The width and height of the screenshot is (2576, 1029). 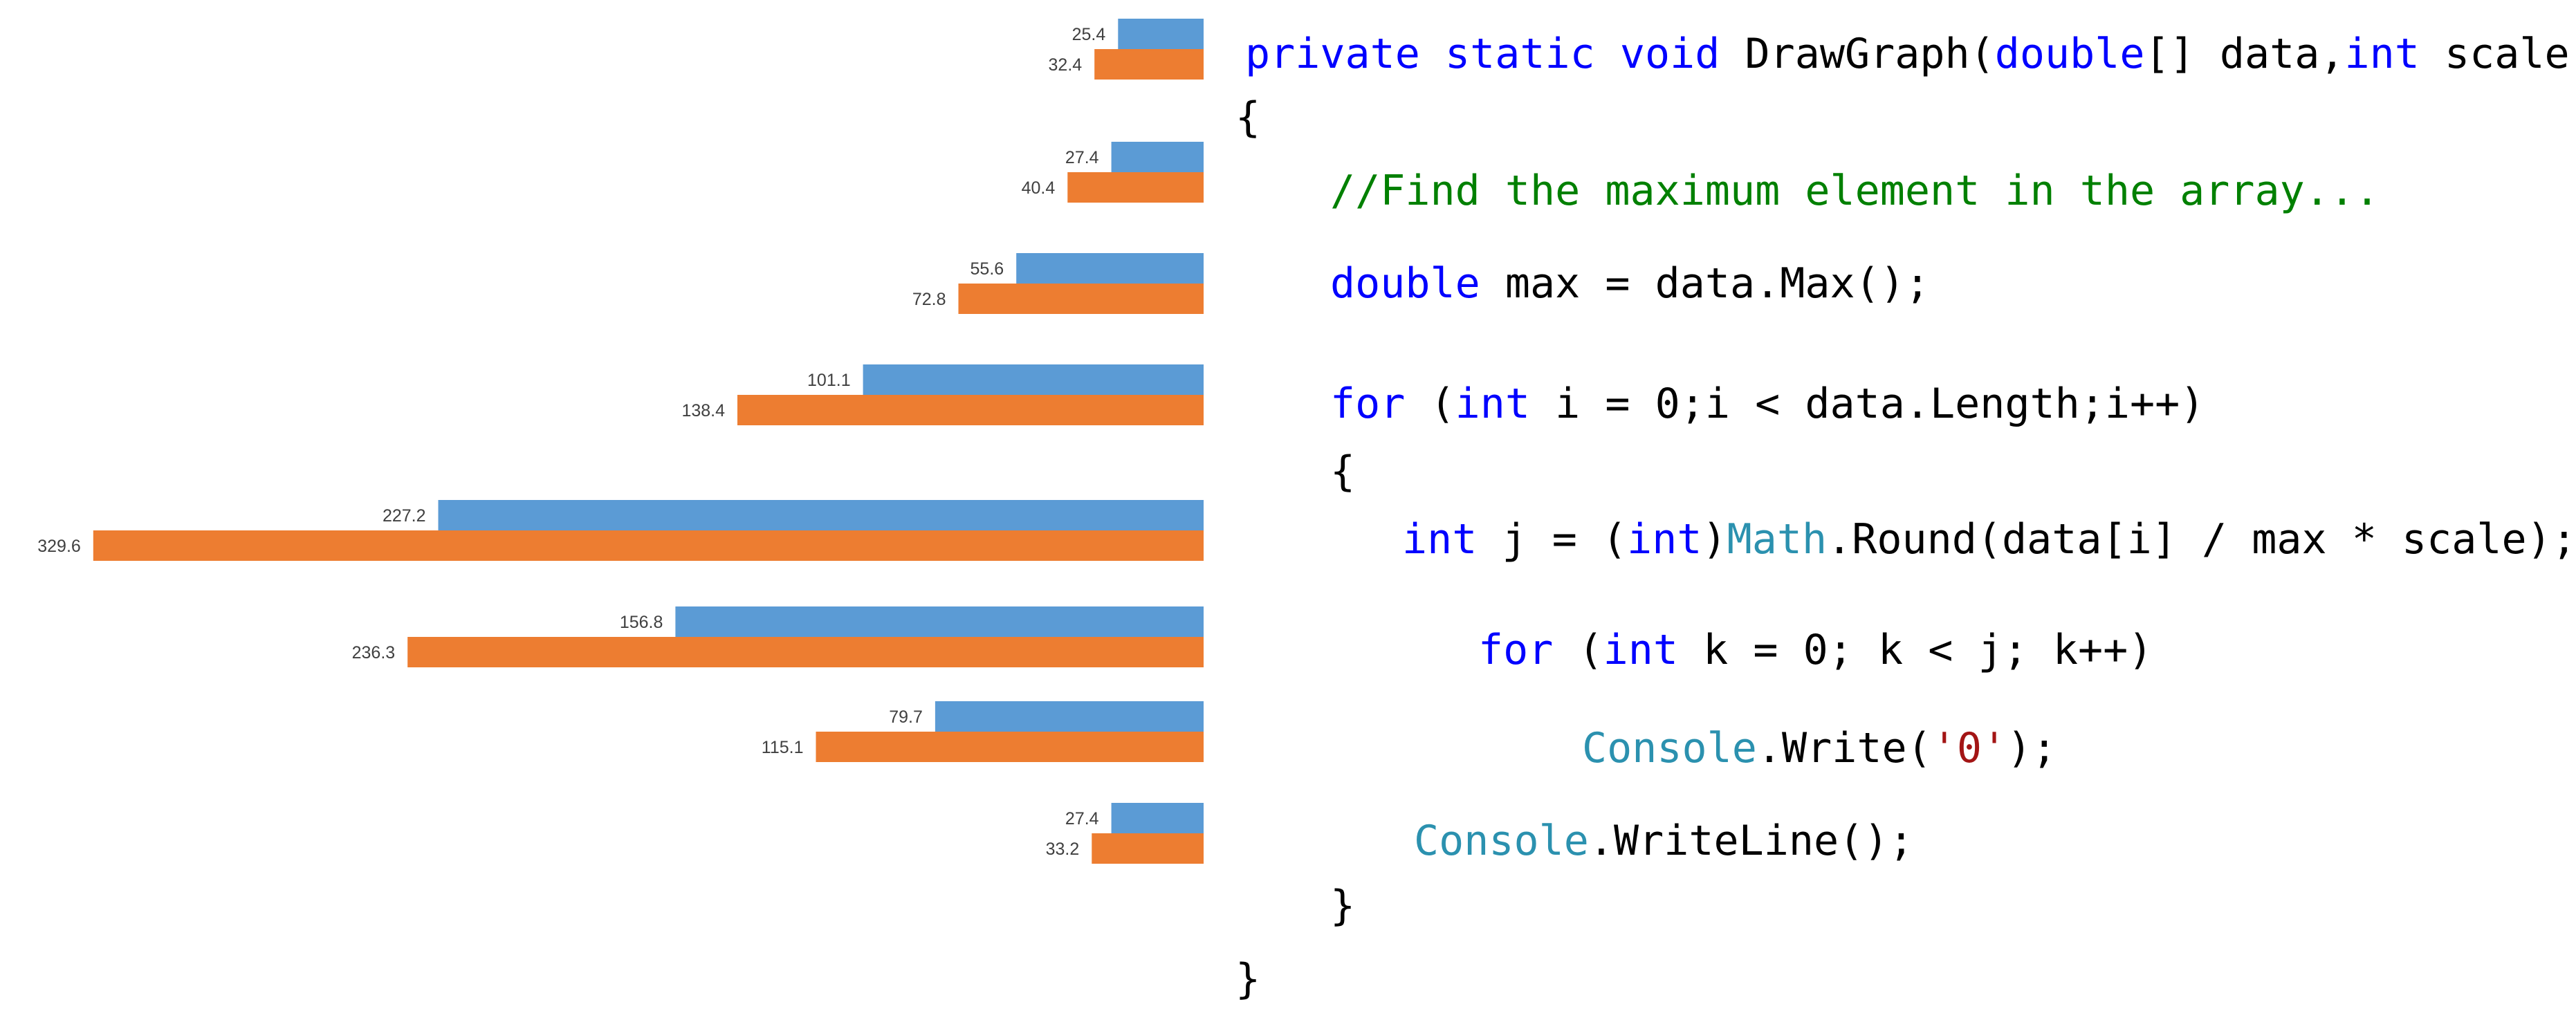 I want to click on data-label-series-1-5: 227.2, so click(x=404, y=516).